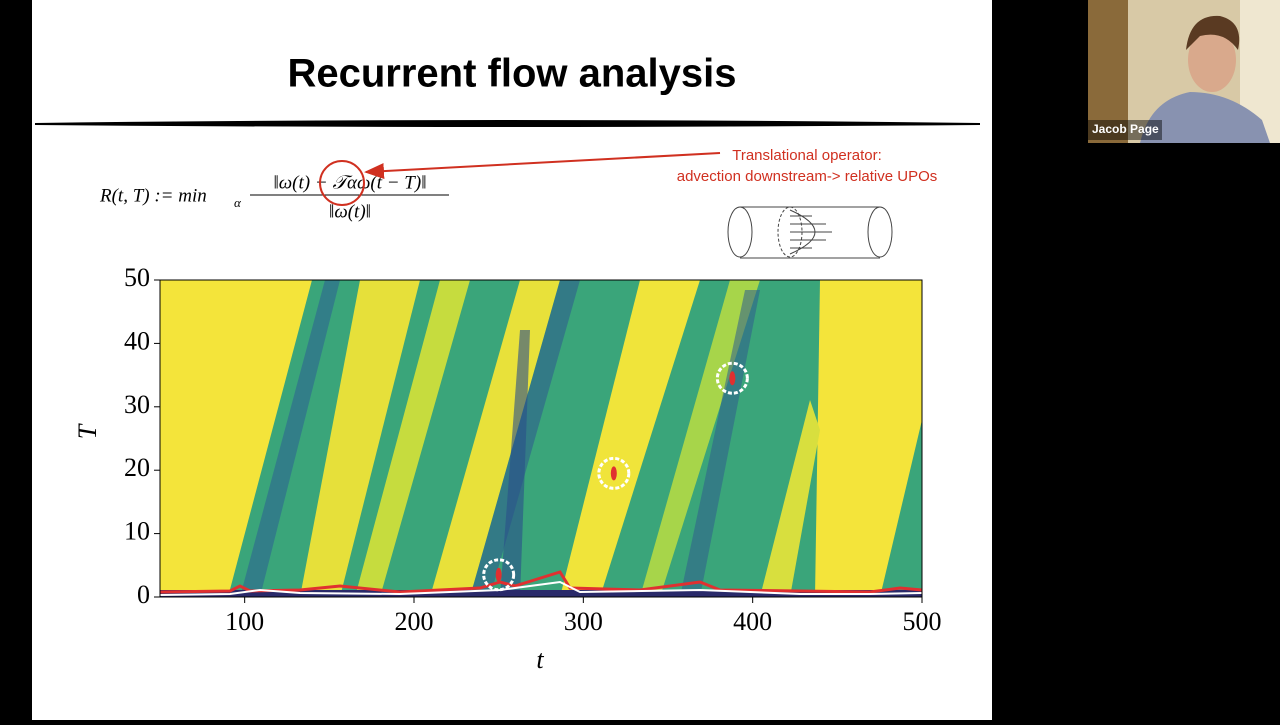 The height and width of the screenshot is (725, 1280). Describe the element at coordinates (511, 74) in the screenshot. I see `slide-title: Recurrent flow analysis` at that location.